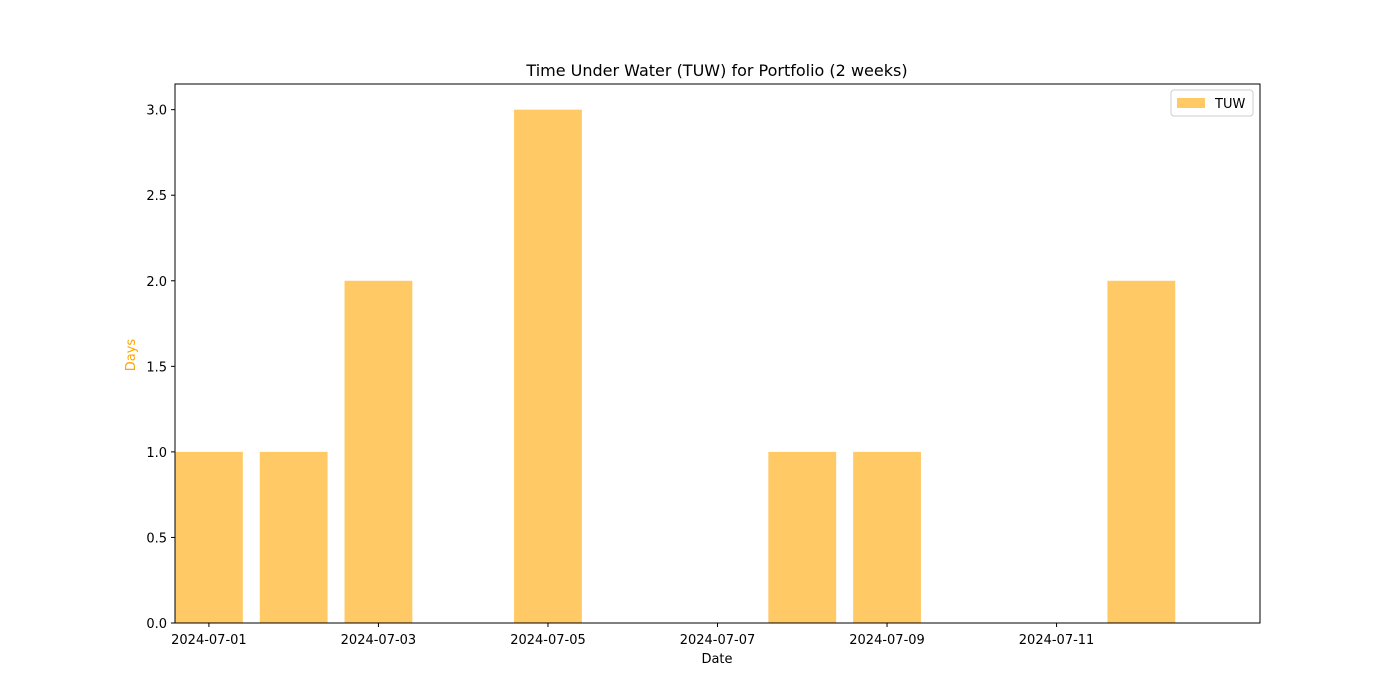  What do you see at coordinates (716, 659) in the screenshot?
I see `x-axis-label: Date` at bounding box center [716, 659].